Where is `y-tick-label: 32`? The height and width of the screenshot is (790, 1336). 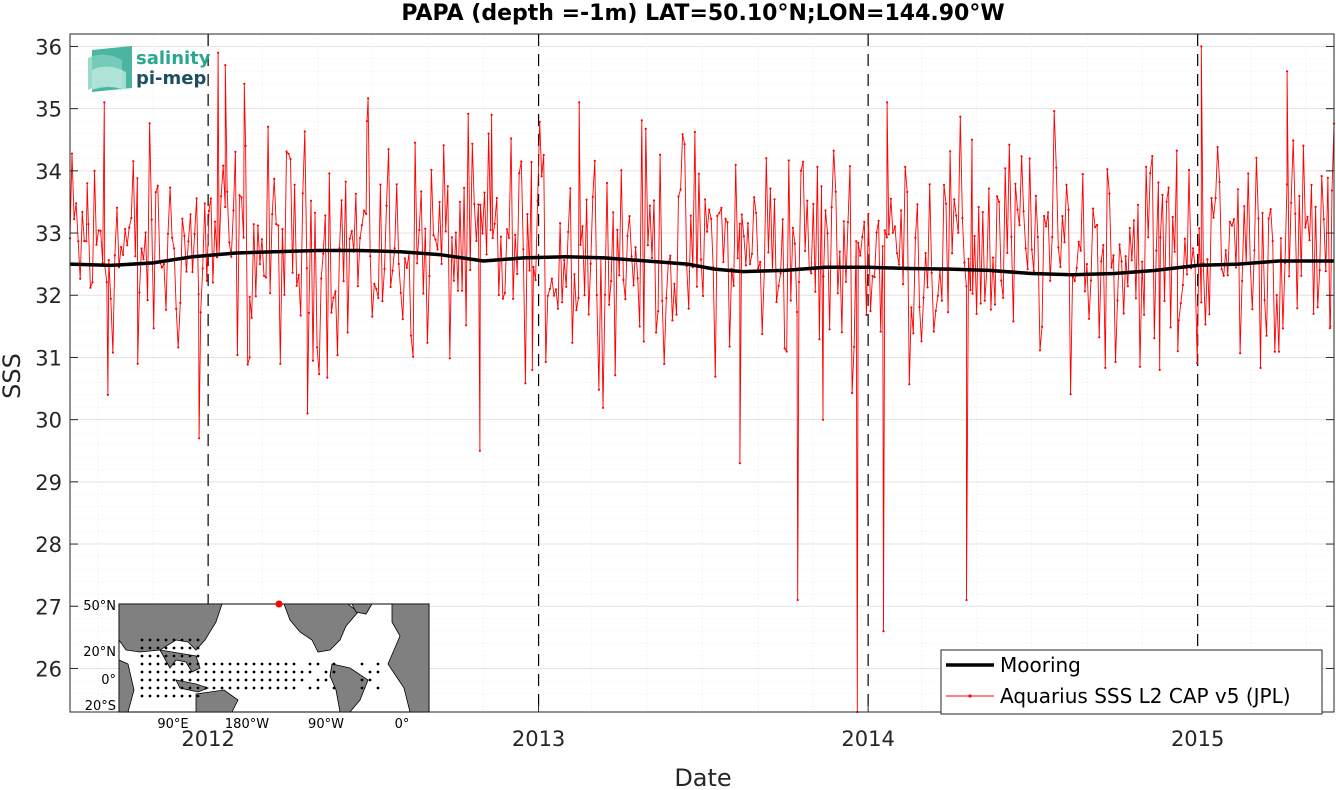
y-tick-label: 32 is located at coordinates (48, 296).